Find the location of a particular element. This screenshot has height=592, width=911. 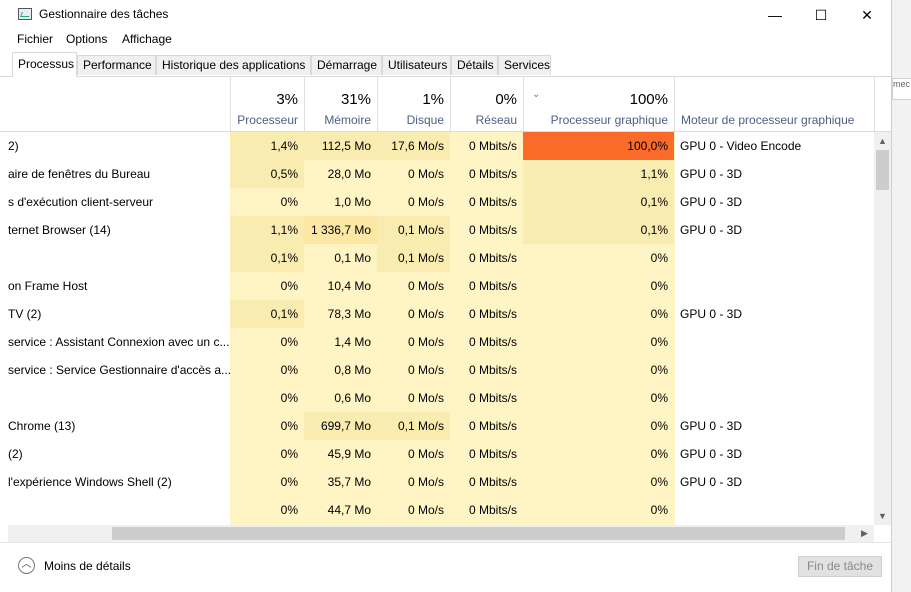

process-name: ternet Browser (14) is located at coordinates (59, 230).